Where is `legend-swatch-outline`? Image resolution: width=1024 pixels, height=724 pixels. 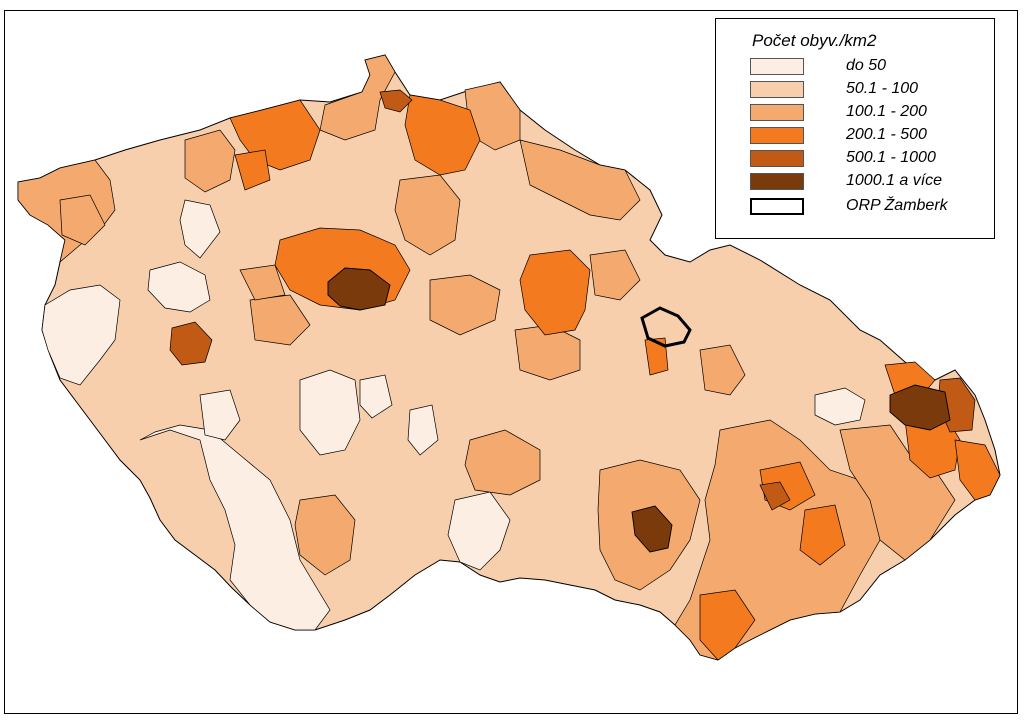 legend-swatch-outline is located at coordinates (777, 206).